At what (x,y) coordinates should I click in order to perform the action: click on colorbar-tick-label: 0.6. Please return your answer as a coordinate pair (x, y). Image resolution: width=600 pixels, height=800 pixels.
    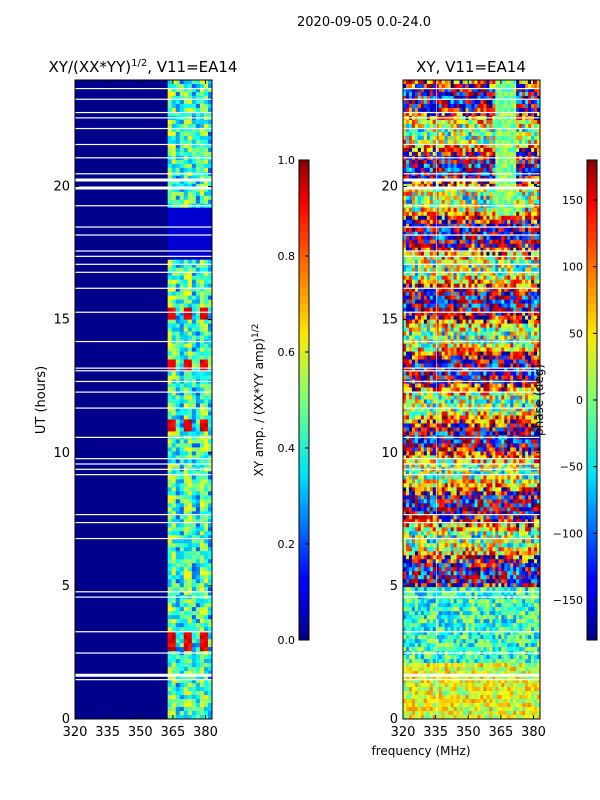
    Looking at the image, I should click on (287, 352).